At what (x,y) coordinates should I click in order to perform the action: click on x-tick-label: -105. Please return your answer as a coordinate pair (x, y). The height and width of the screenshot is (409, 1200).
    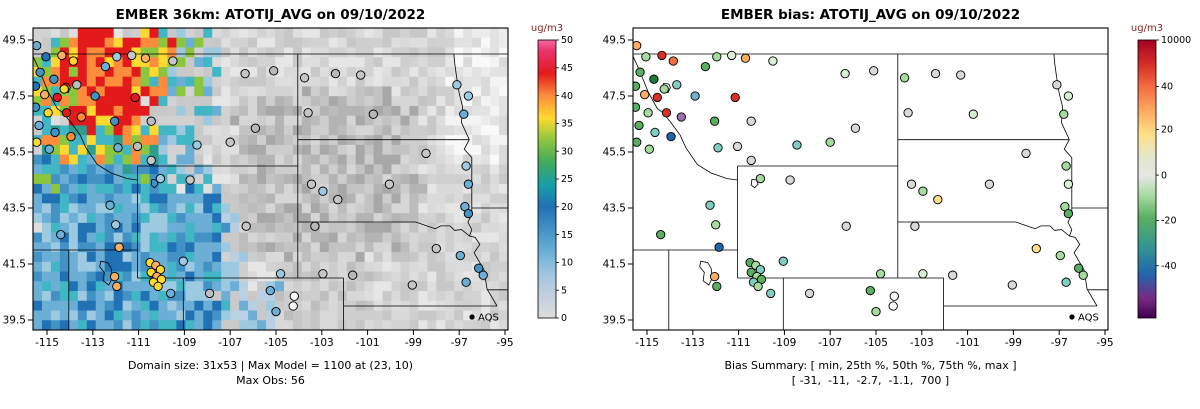
    Looking at the image, I should click on (276, 343).